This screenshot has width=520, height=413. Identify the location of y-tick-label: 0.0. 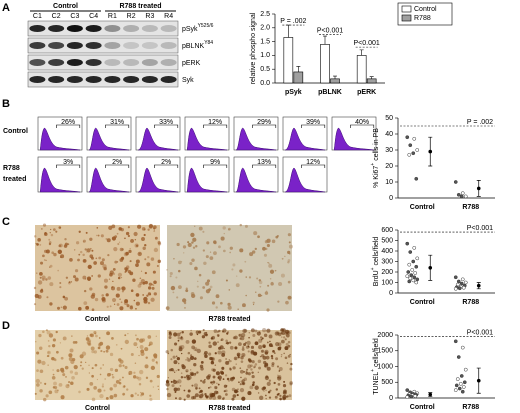
(265, 83).